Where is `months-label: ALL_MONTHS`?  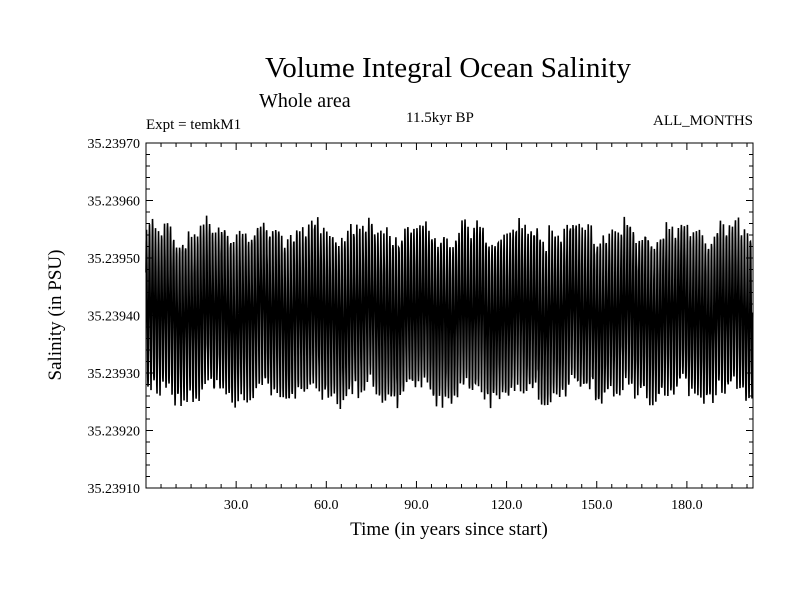
months-label: ALL_MONTHS is located at coordinates (703, 121).